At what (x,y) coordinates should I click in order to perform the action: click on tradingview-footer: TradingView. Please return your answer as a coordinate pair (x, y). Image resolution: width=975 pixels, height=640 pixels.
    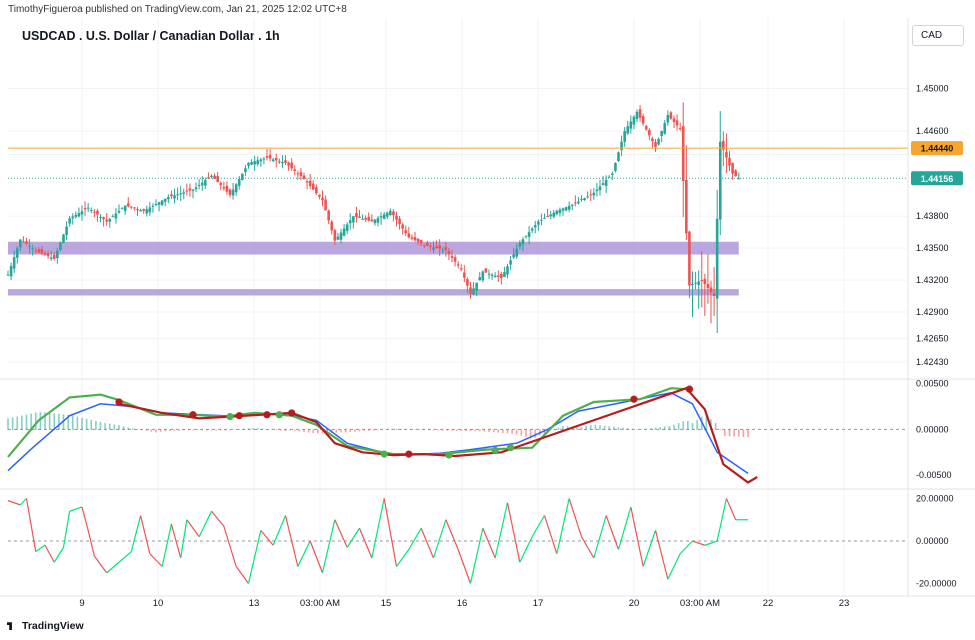
    Looking at the image, I should click on (45, 626).